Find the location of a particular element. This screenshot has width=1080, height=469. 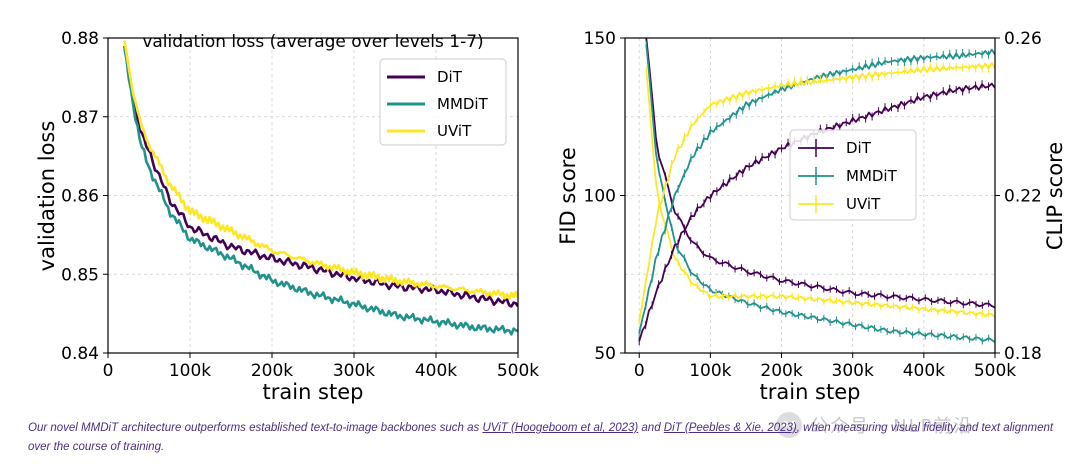

left-y-tick-label: 0.85 is located at coordinates (80, 275).